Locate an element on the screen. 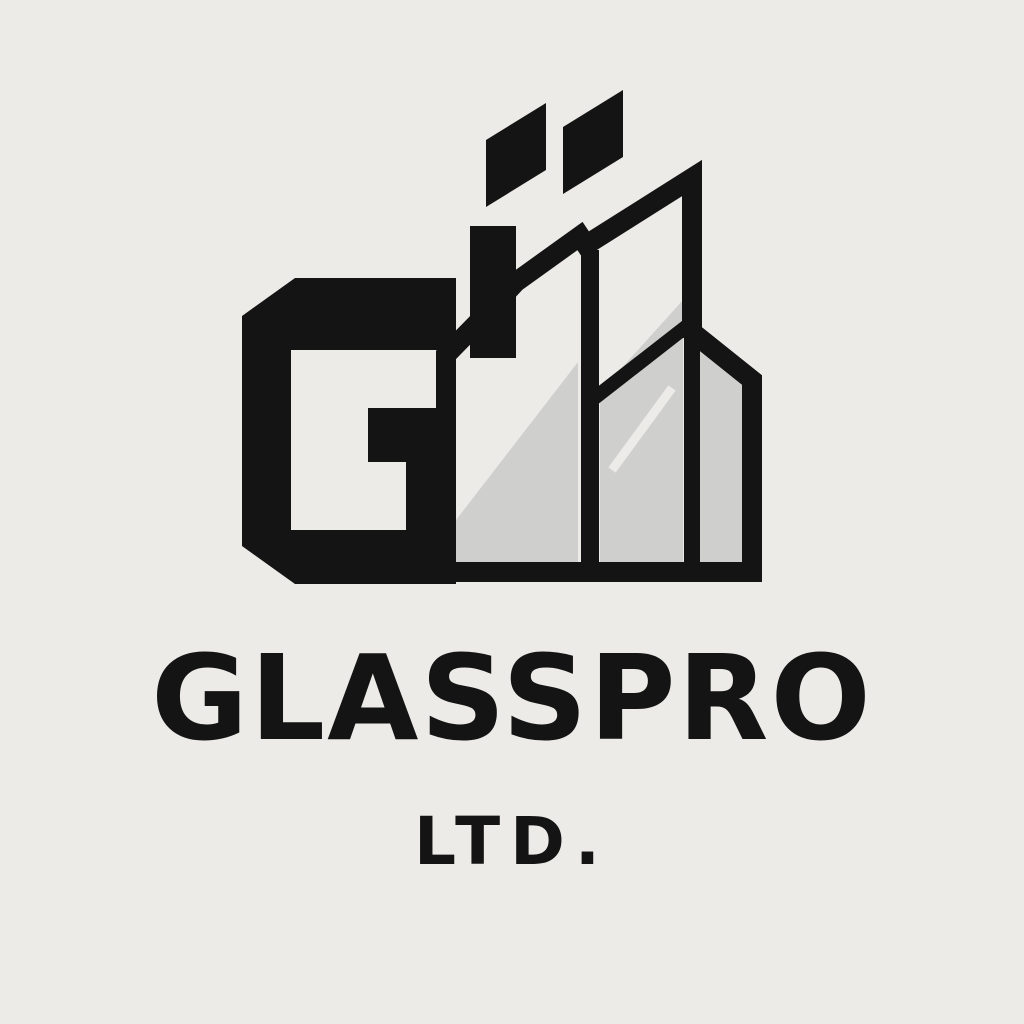 This screenshot has height=1024, width=1024. smoke-block-right is located at coordinates (593, 142).